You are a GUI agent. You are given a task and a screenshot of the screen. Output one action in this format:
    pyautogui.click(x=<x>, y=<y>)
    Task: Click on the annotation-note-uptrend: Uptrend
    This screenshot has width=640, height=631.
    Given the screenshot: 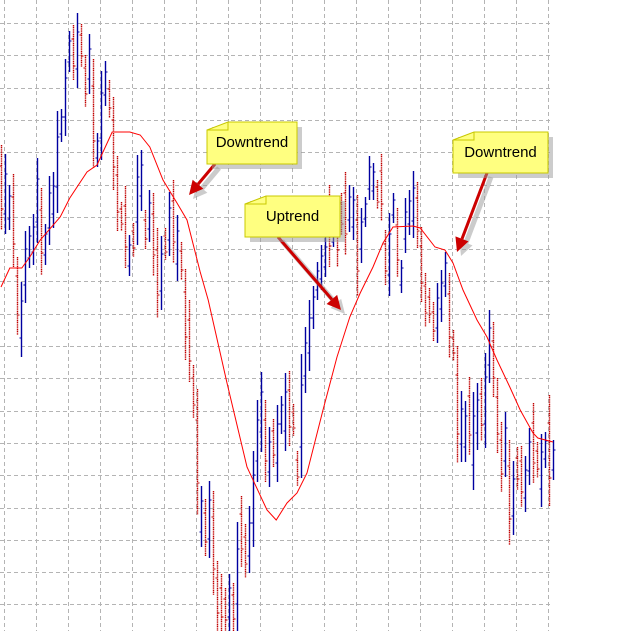 What is the action you would take?
    pyautogui.click(x=294, y=218)
    